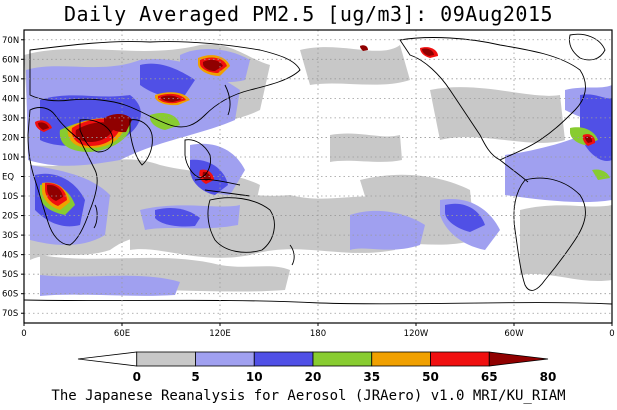 This screenshot has width=617, height=410. What do you see at coordinates (587, 47) in the screenshot?
I see `coastline-greenland` at bounding box center [587, 47].